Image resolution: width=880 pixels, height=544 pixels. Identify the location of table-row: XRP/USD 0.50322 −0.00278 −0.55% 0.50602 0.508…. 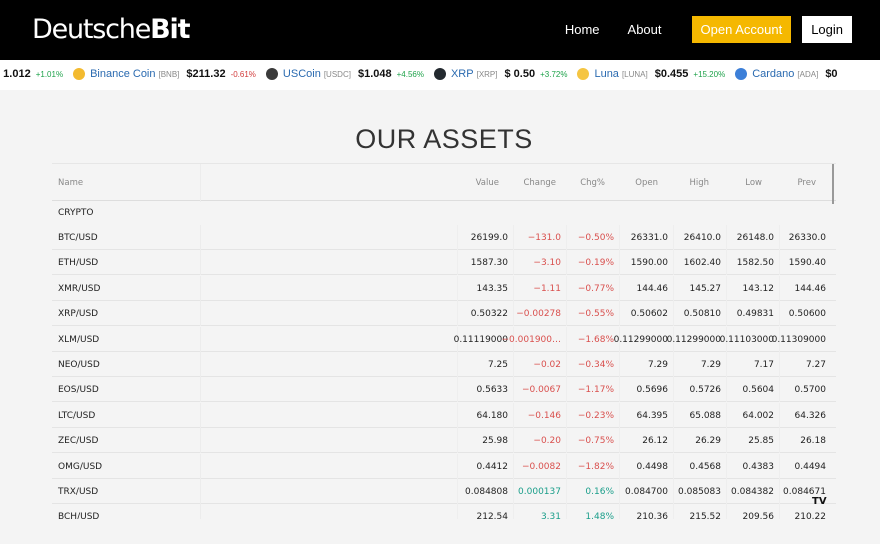
(444, 314).